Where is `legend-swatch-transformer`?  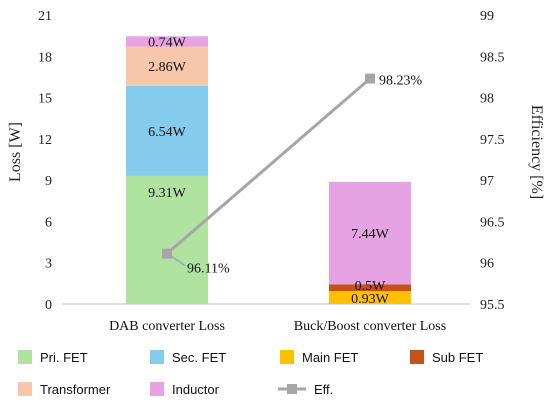
legend-swatch-transformer is located at coordinates (25, 389).